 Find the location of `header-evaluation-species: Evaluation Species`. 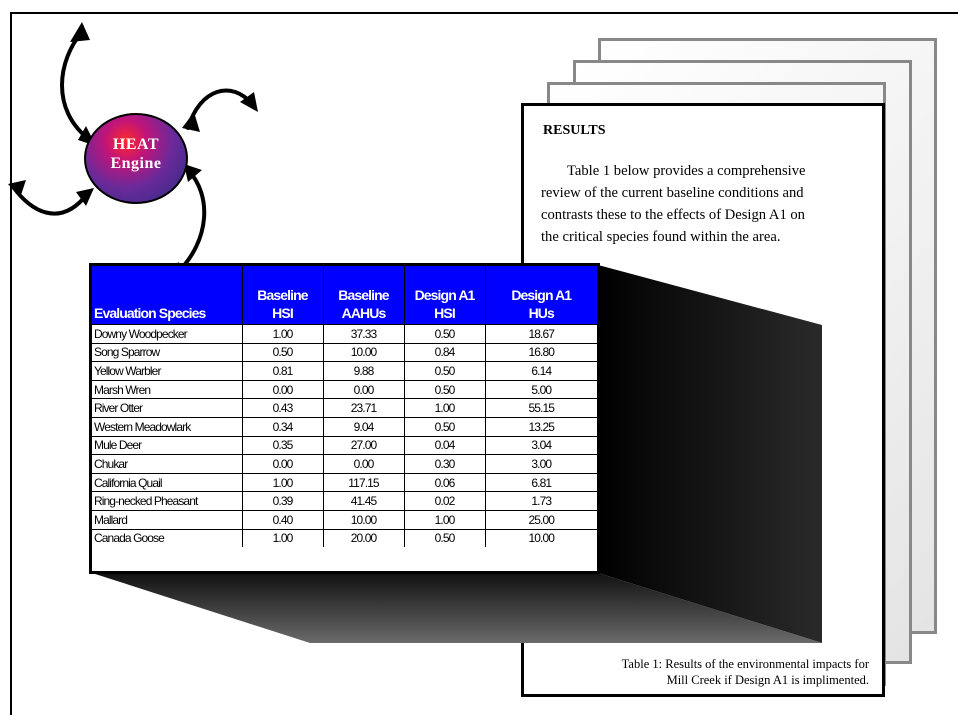

header-evaluation-species: Evaluation Species is located at coordinates (167, 295).